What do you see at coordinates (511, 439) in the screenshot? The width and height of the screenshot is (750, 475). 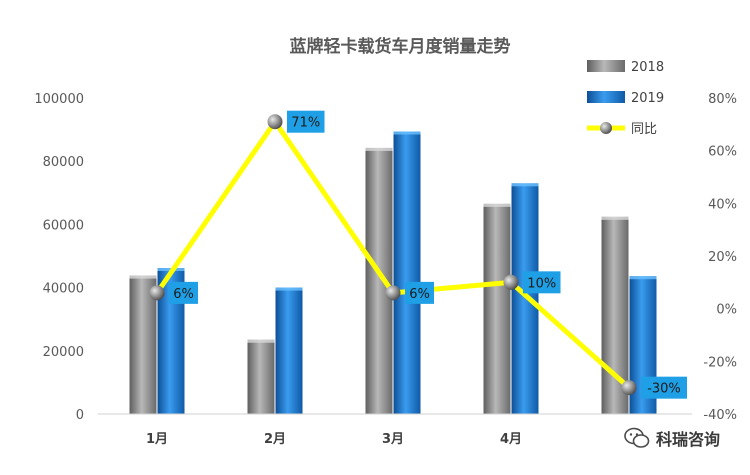 I see `x-tick-label: 4月` at bounding box center [511, 439].